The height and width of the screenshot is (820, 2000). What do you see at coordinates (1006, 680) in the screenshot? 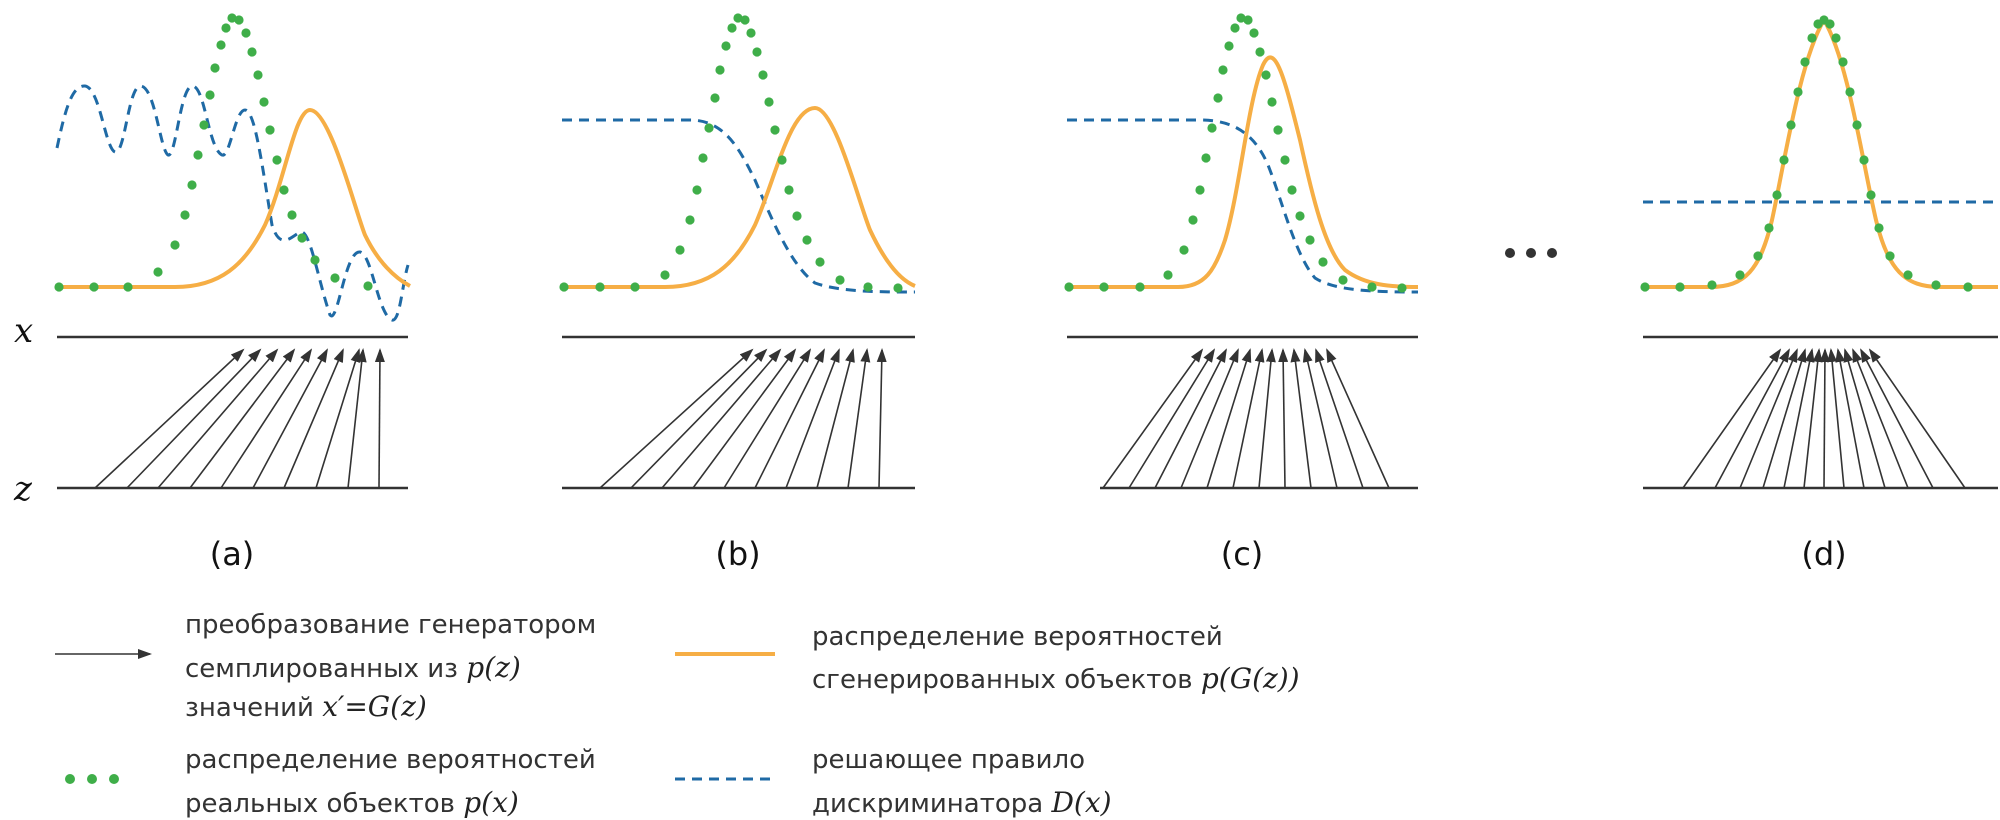
I see `legend-generated-line2-text: сгенерированных объектов` at bounding box center [1006, 680].